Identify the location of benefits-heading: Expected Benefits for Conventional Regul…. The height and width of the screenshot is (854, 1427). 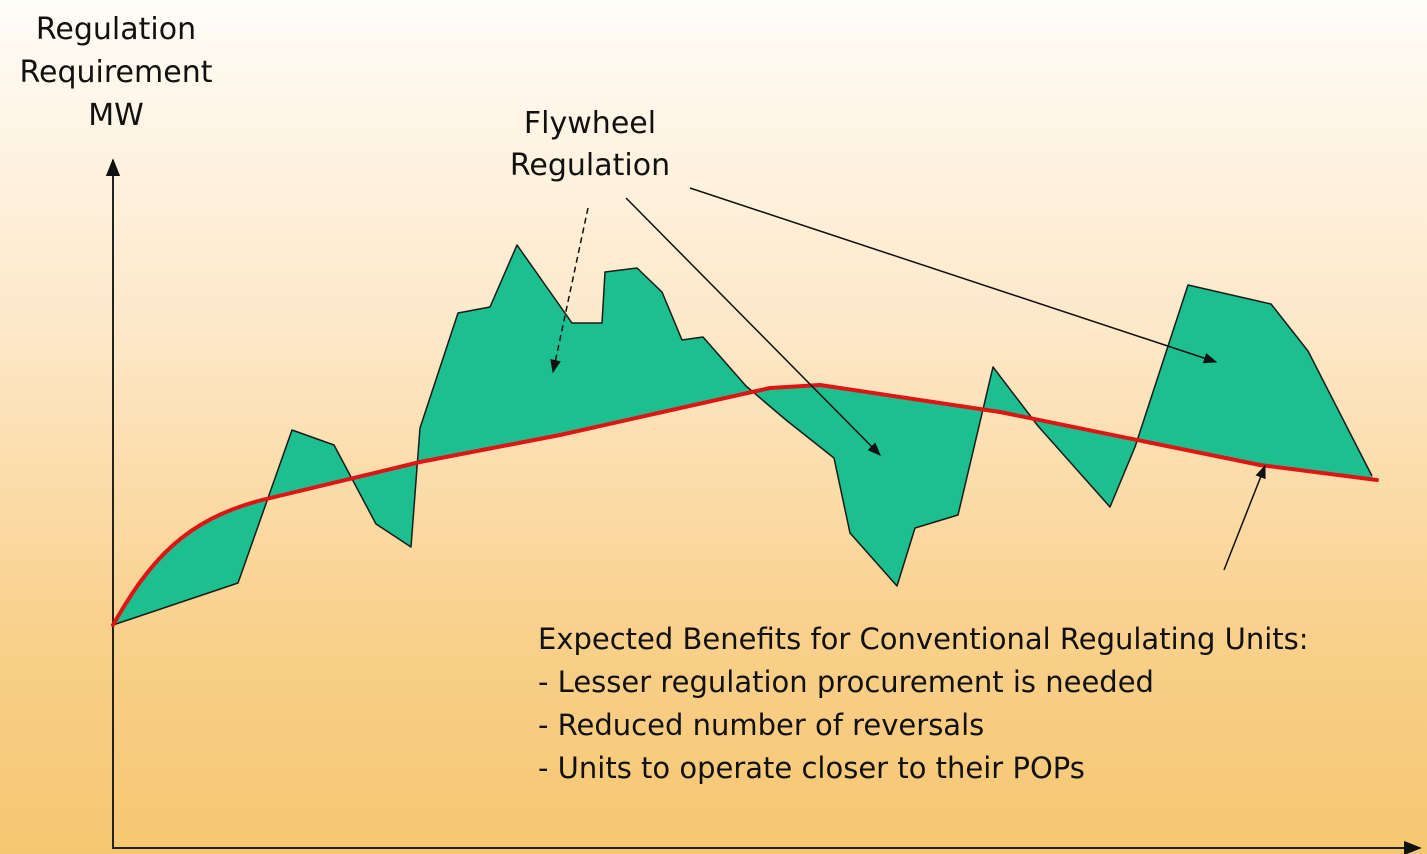
(923, 639).